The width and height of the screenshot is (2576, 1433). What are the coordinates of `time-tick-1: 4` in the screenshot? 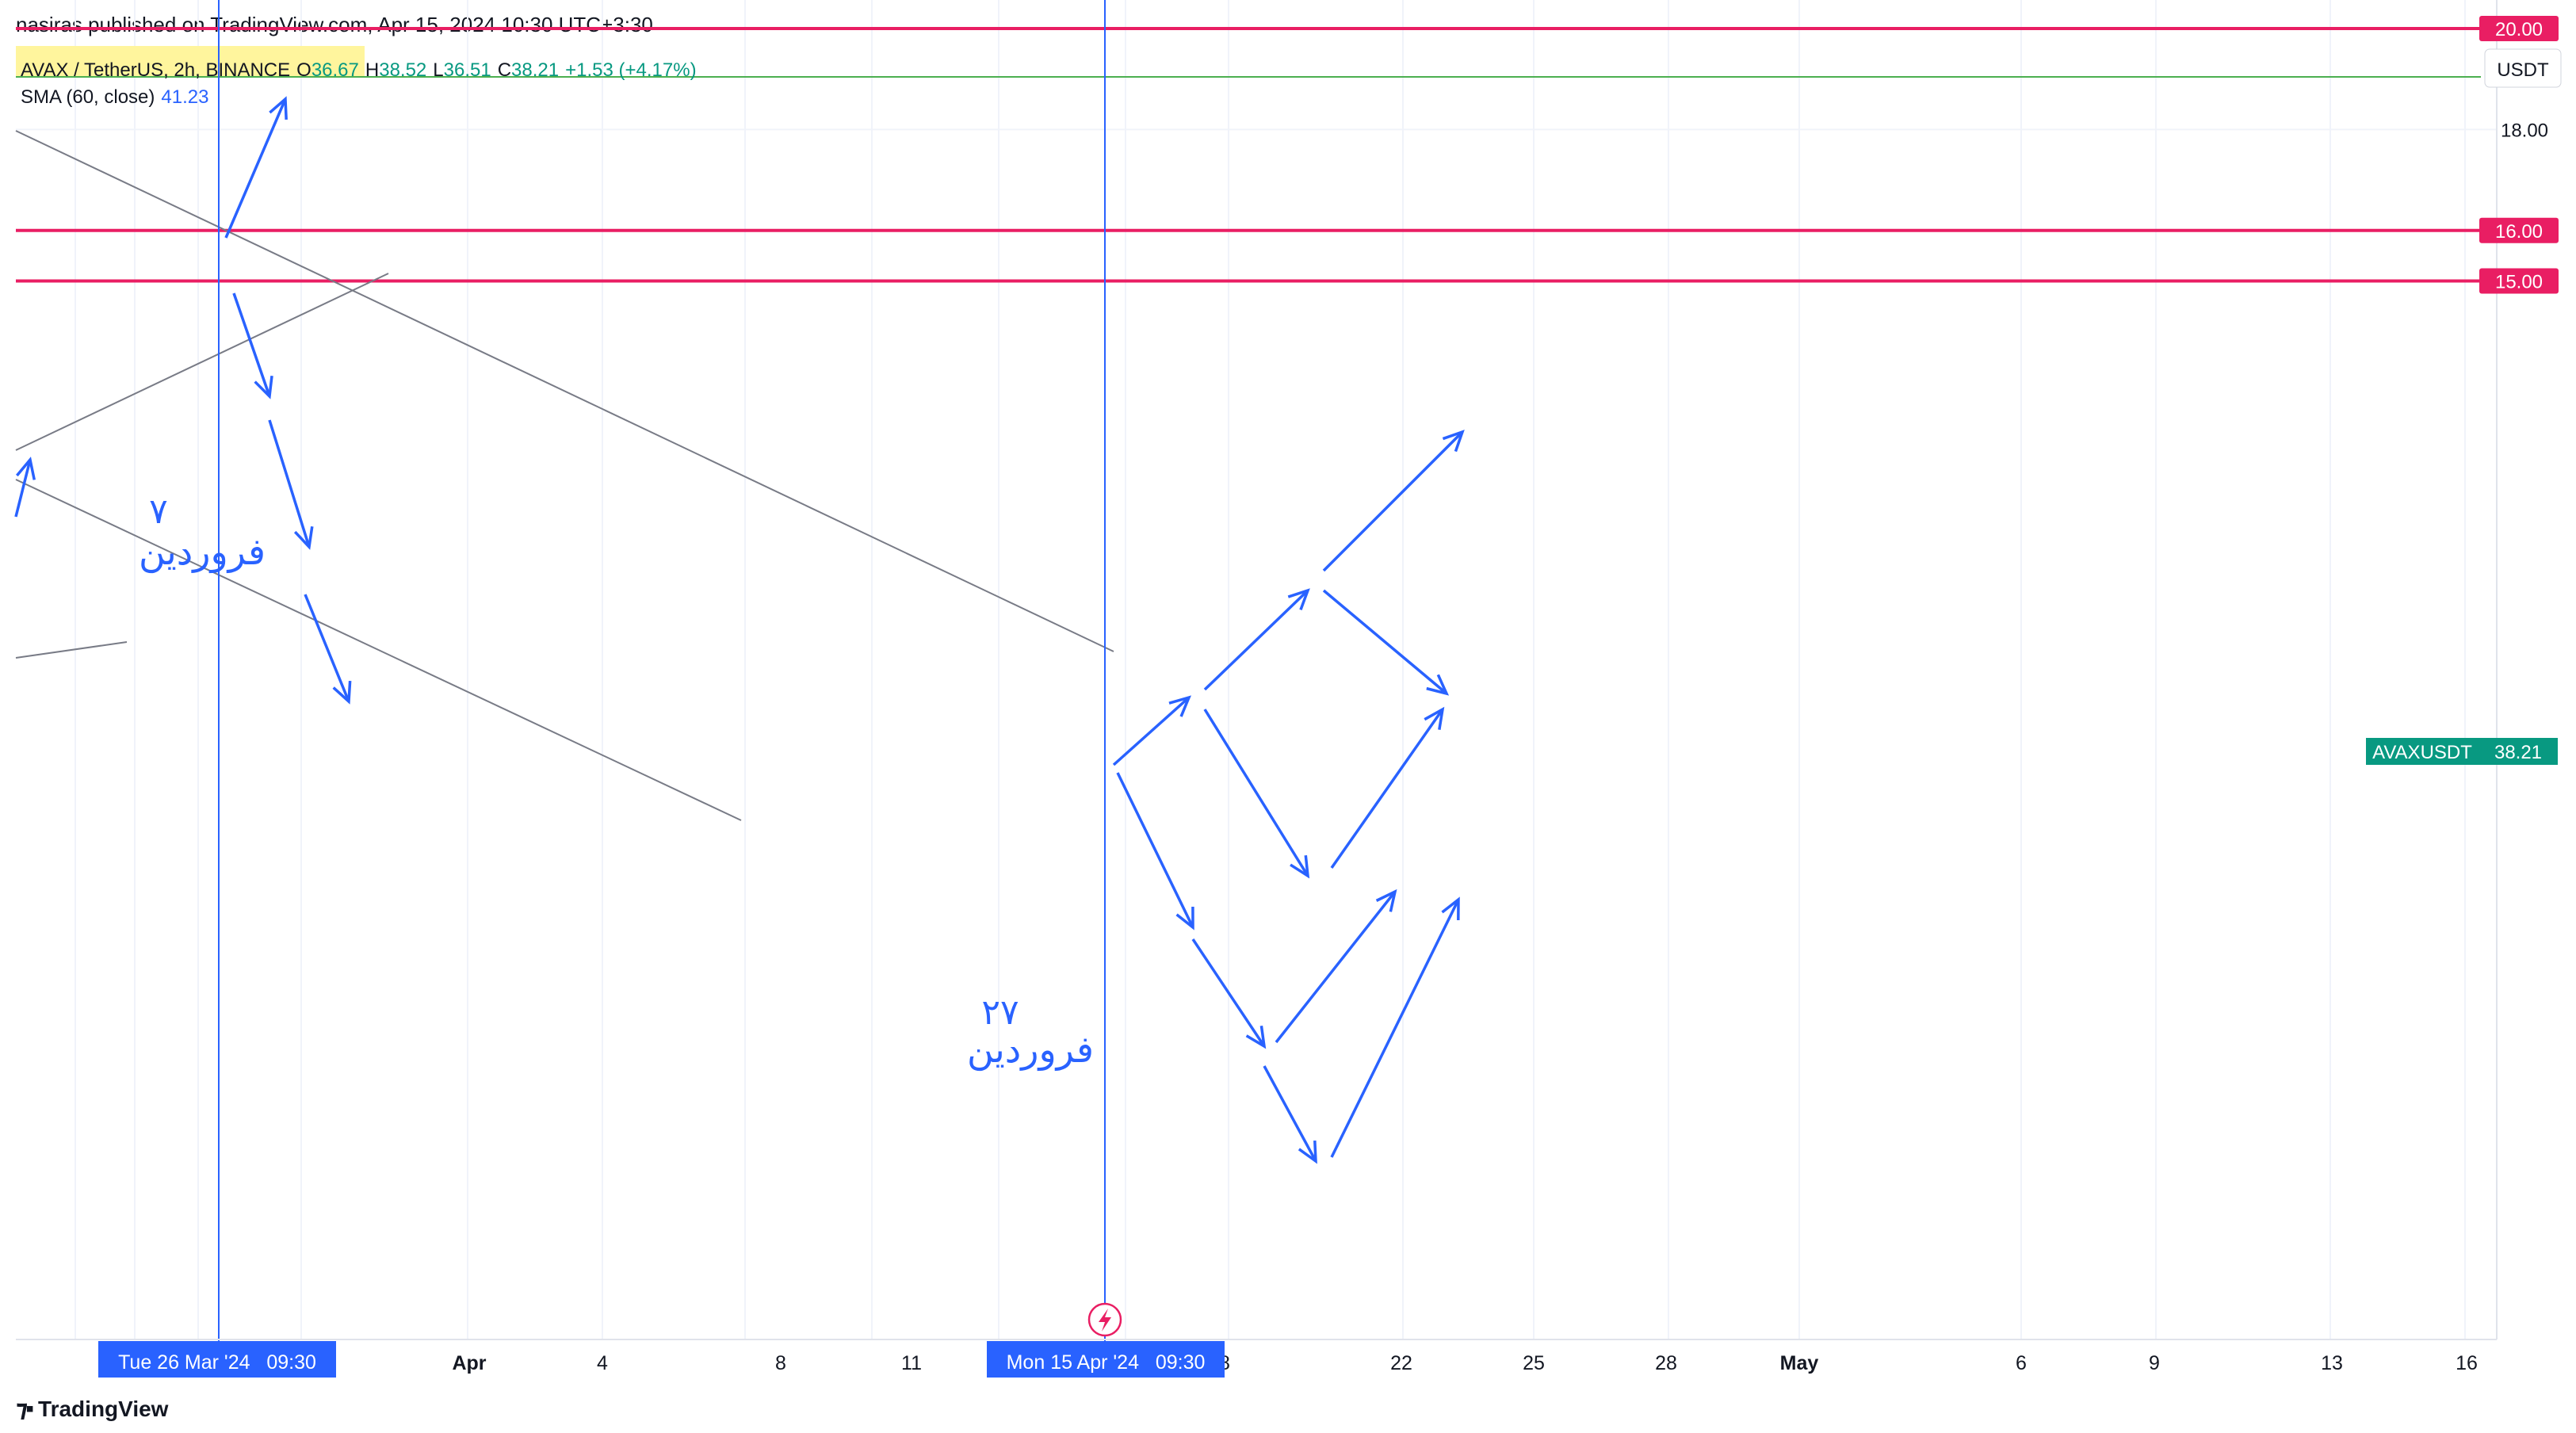 It's located at (602, 1363).